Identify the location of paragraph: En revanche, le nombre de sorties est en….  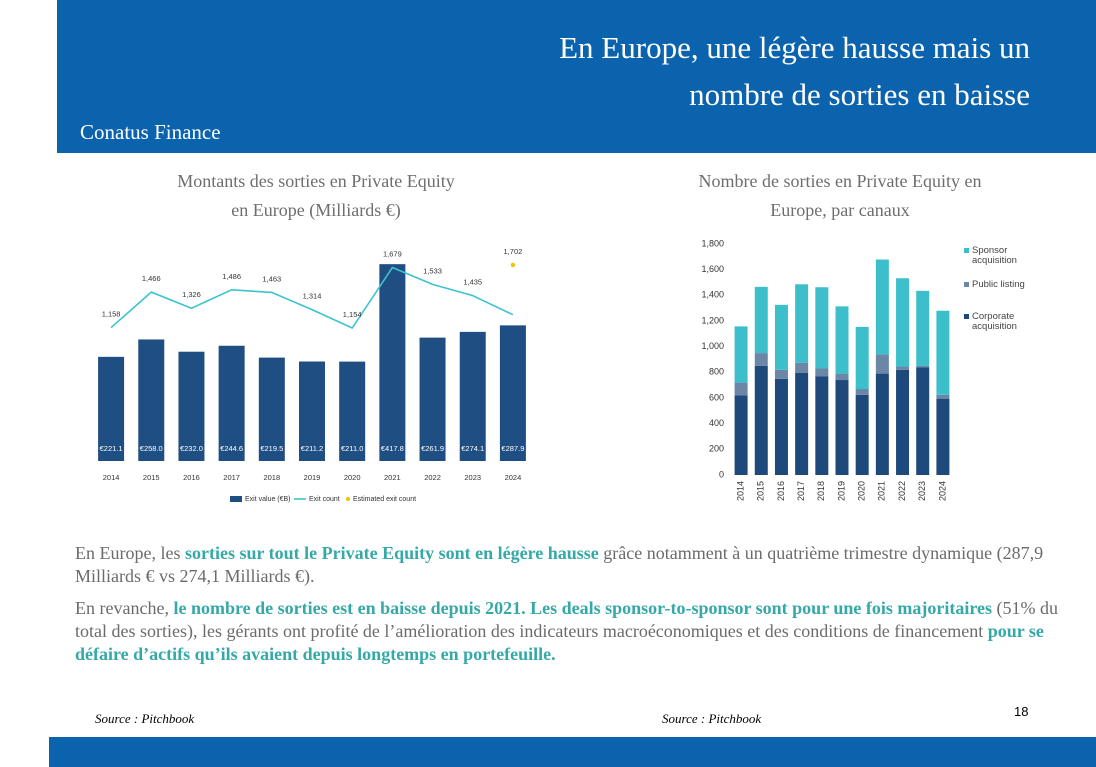
(570, 631).